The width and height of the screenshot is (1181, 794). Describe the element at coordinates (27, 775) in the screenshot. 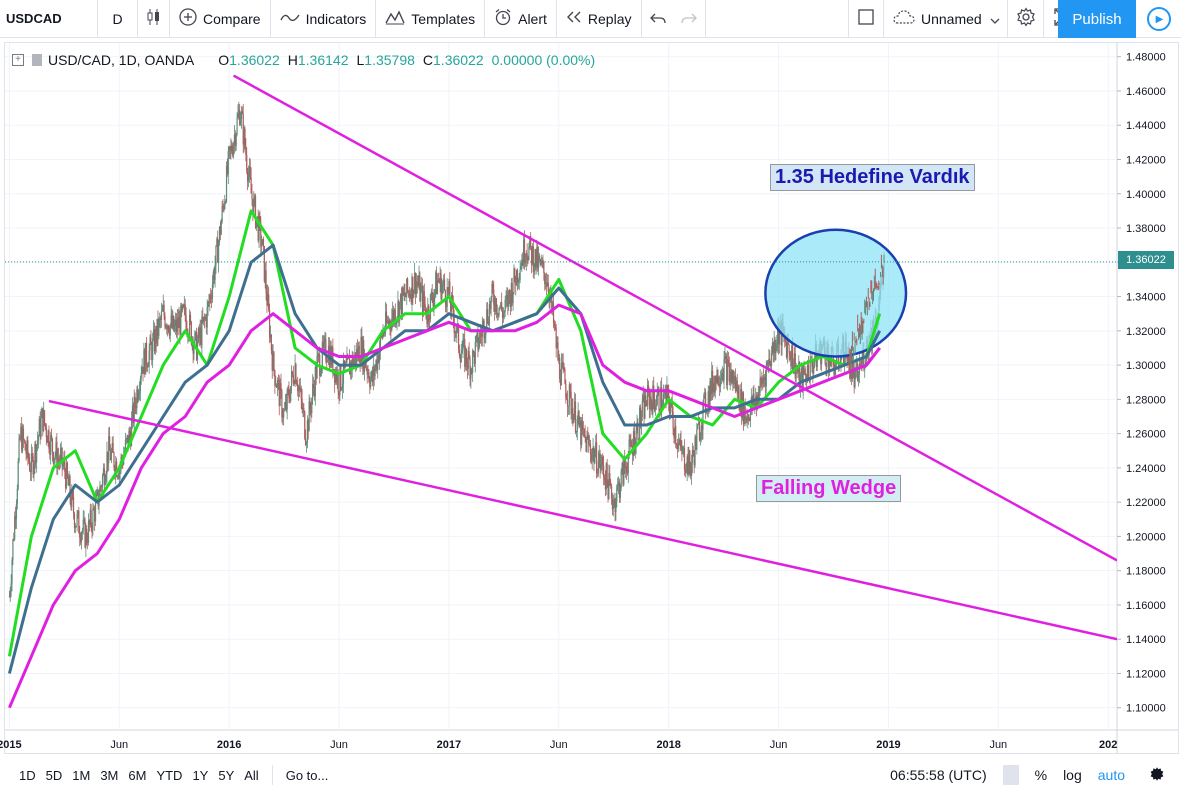

I see `range-1d: 1D` at that location.